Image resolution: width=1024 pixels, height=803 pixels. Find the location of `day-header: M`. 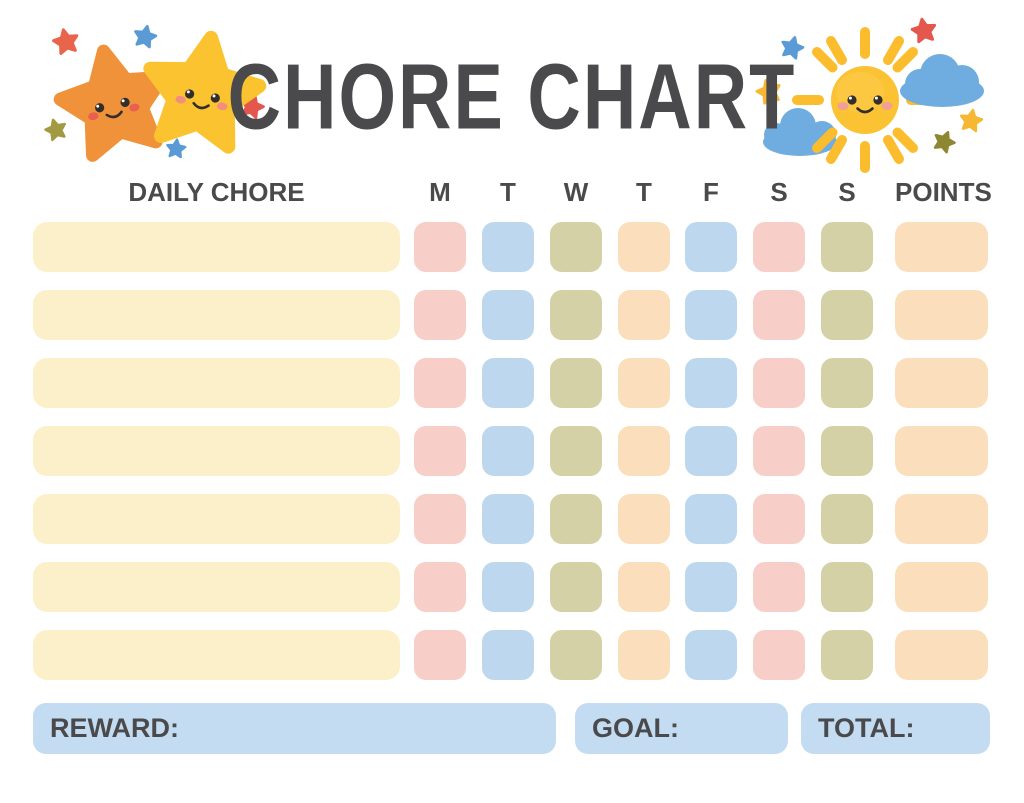

day-header: M is located at coordinates (440, 192).